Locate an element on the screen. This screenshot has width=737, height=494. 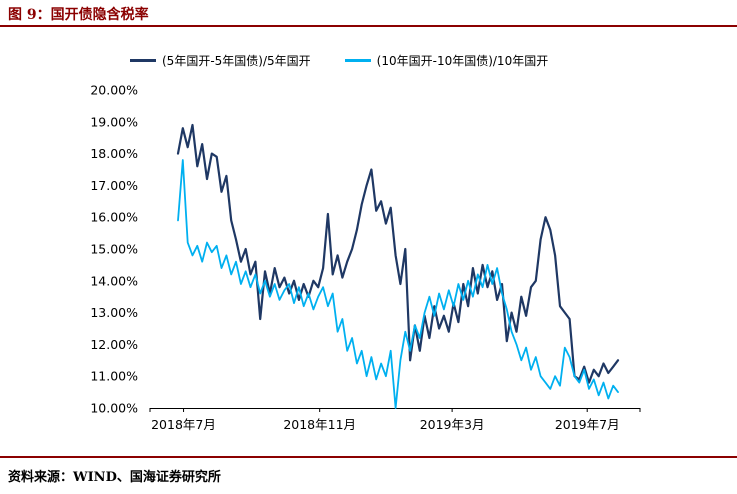
title-divider is located at coordinates (368, 26).